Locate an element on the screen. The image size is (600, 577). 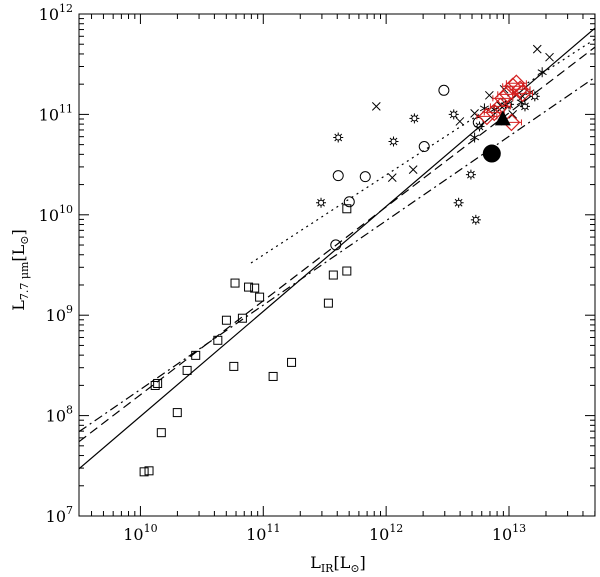
asterisk-point is located at coordinates (521, 102).